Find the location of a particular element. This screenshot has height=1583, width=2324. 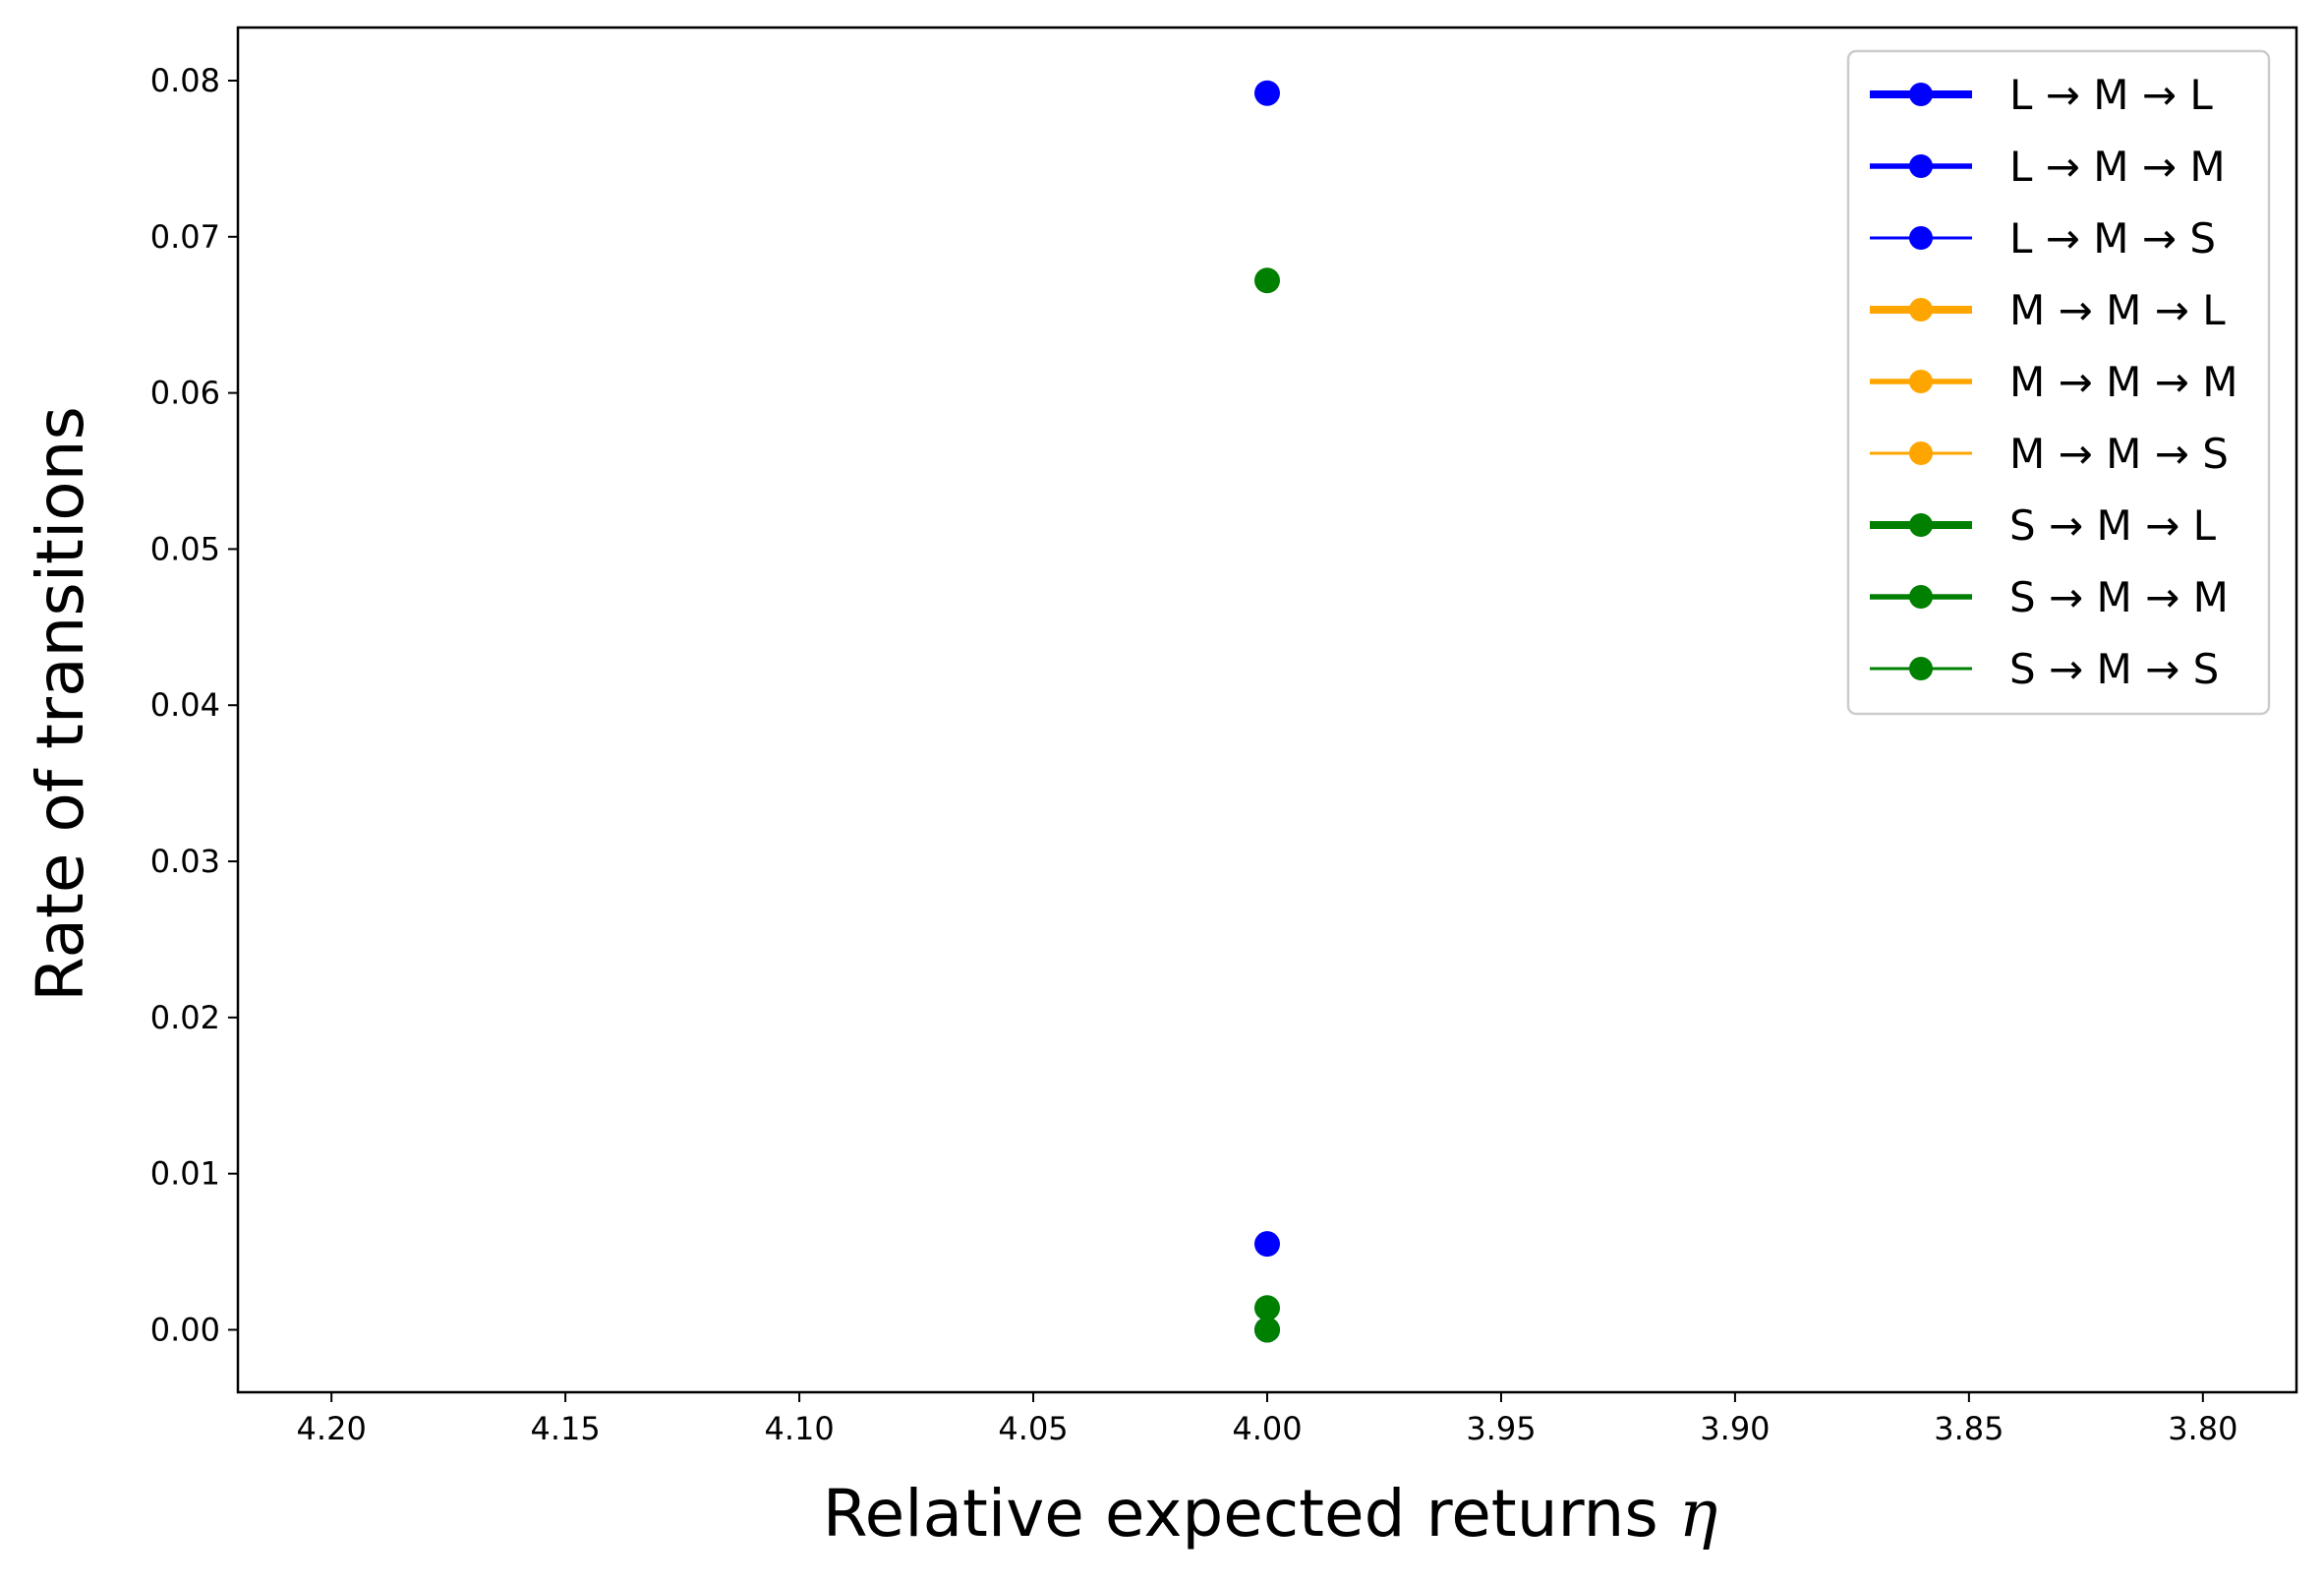

y-tick-label: 0.07 is located at coordinates (185, 237).